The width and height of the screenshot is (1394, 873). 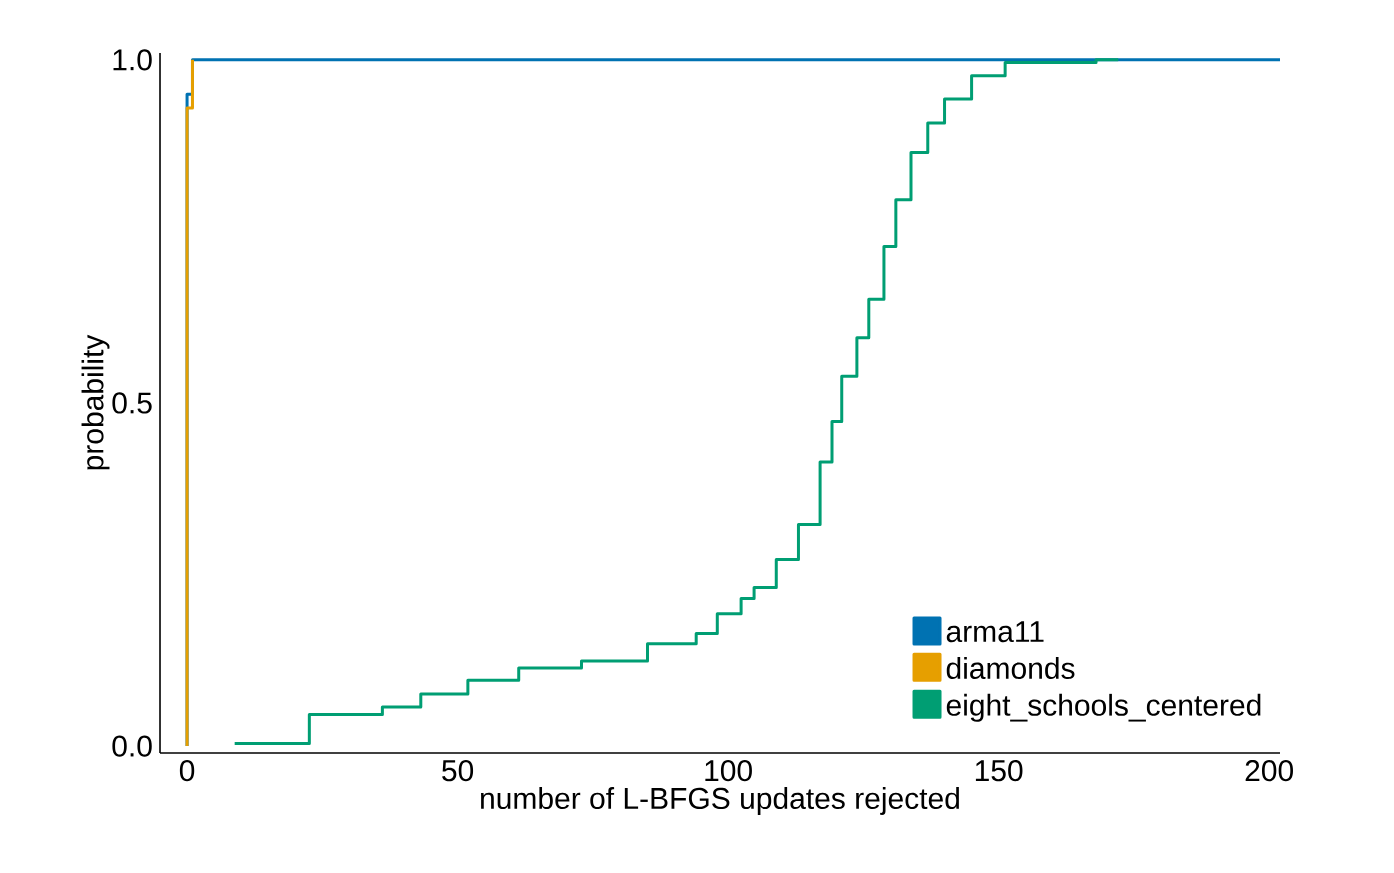 I want to click on legend-label: diamonds, so click(x=1010, y=667).